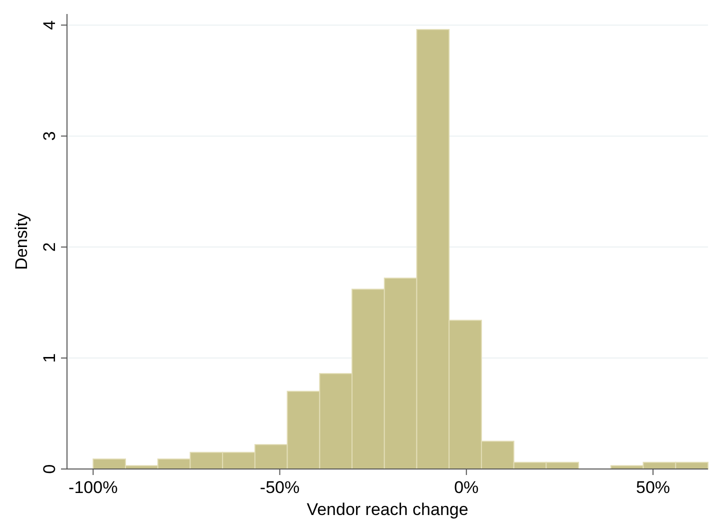  What do you see at coordinates (653, 487) in the screenshot?
I see `x-tick-label: 50%` at bounding box center [653, 487].